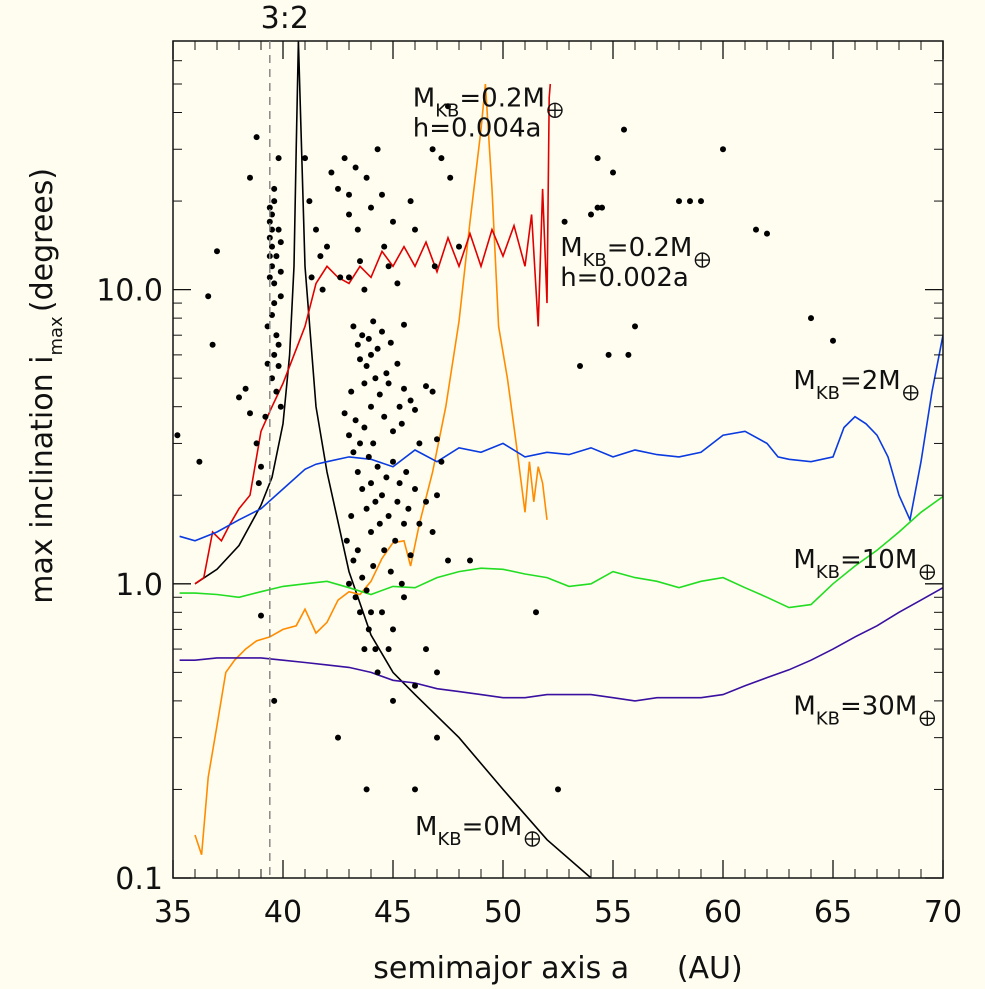 Image resolution: width=985 pixels, height=989 pixels. What do you see at coordinates (864, 710) in the screenshot?
I see `series-annotation-4: MKB=30M` at bounding box center [864, 710].